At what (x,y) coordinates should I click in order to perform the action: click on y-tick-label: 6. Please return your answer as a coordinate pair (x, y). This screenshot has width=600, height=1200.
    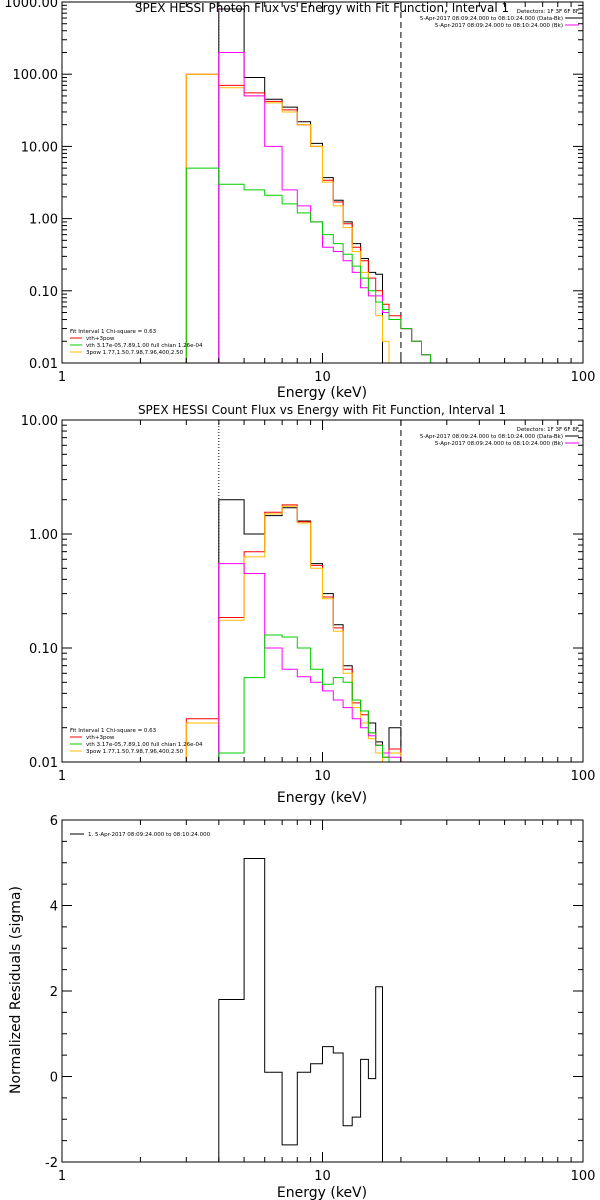
    Looking at the image, I should click on (54, 821).